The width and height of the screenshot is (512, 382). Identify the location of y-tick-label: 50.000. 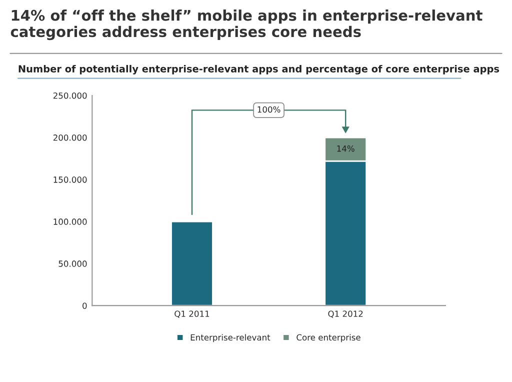
(72, 263).